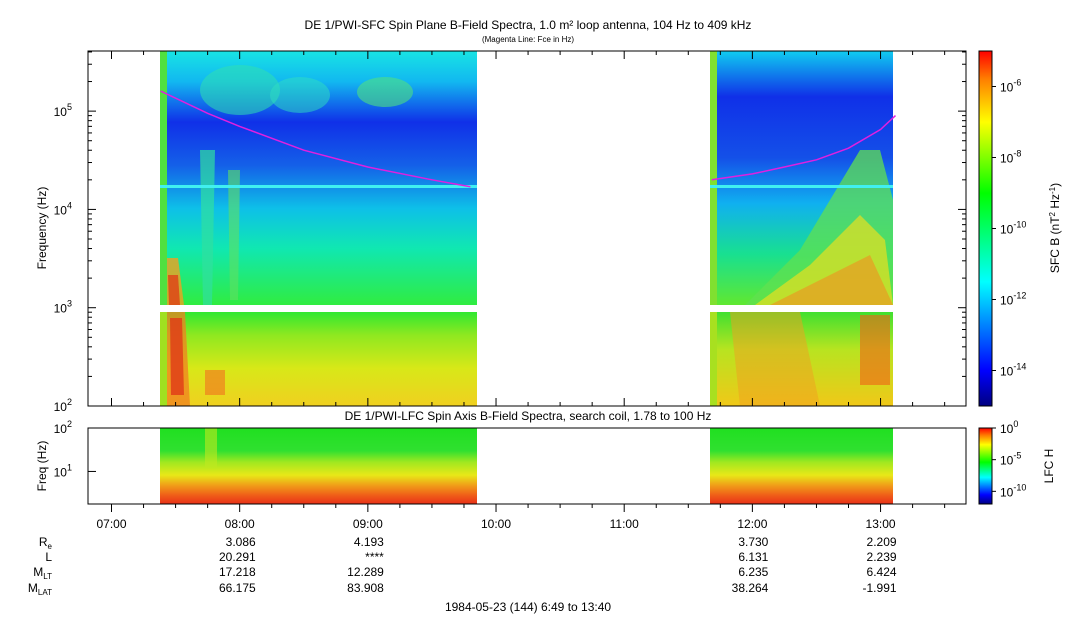  Describe the element at coordinates (365, 572) in the screenshot. I see `ephemeris-value: 12.289` at that location.